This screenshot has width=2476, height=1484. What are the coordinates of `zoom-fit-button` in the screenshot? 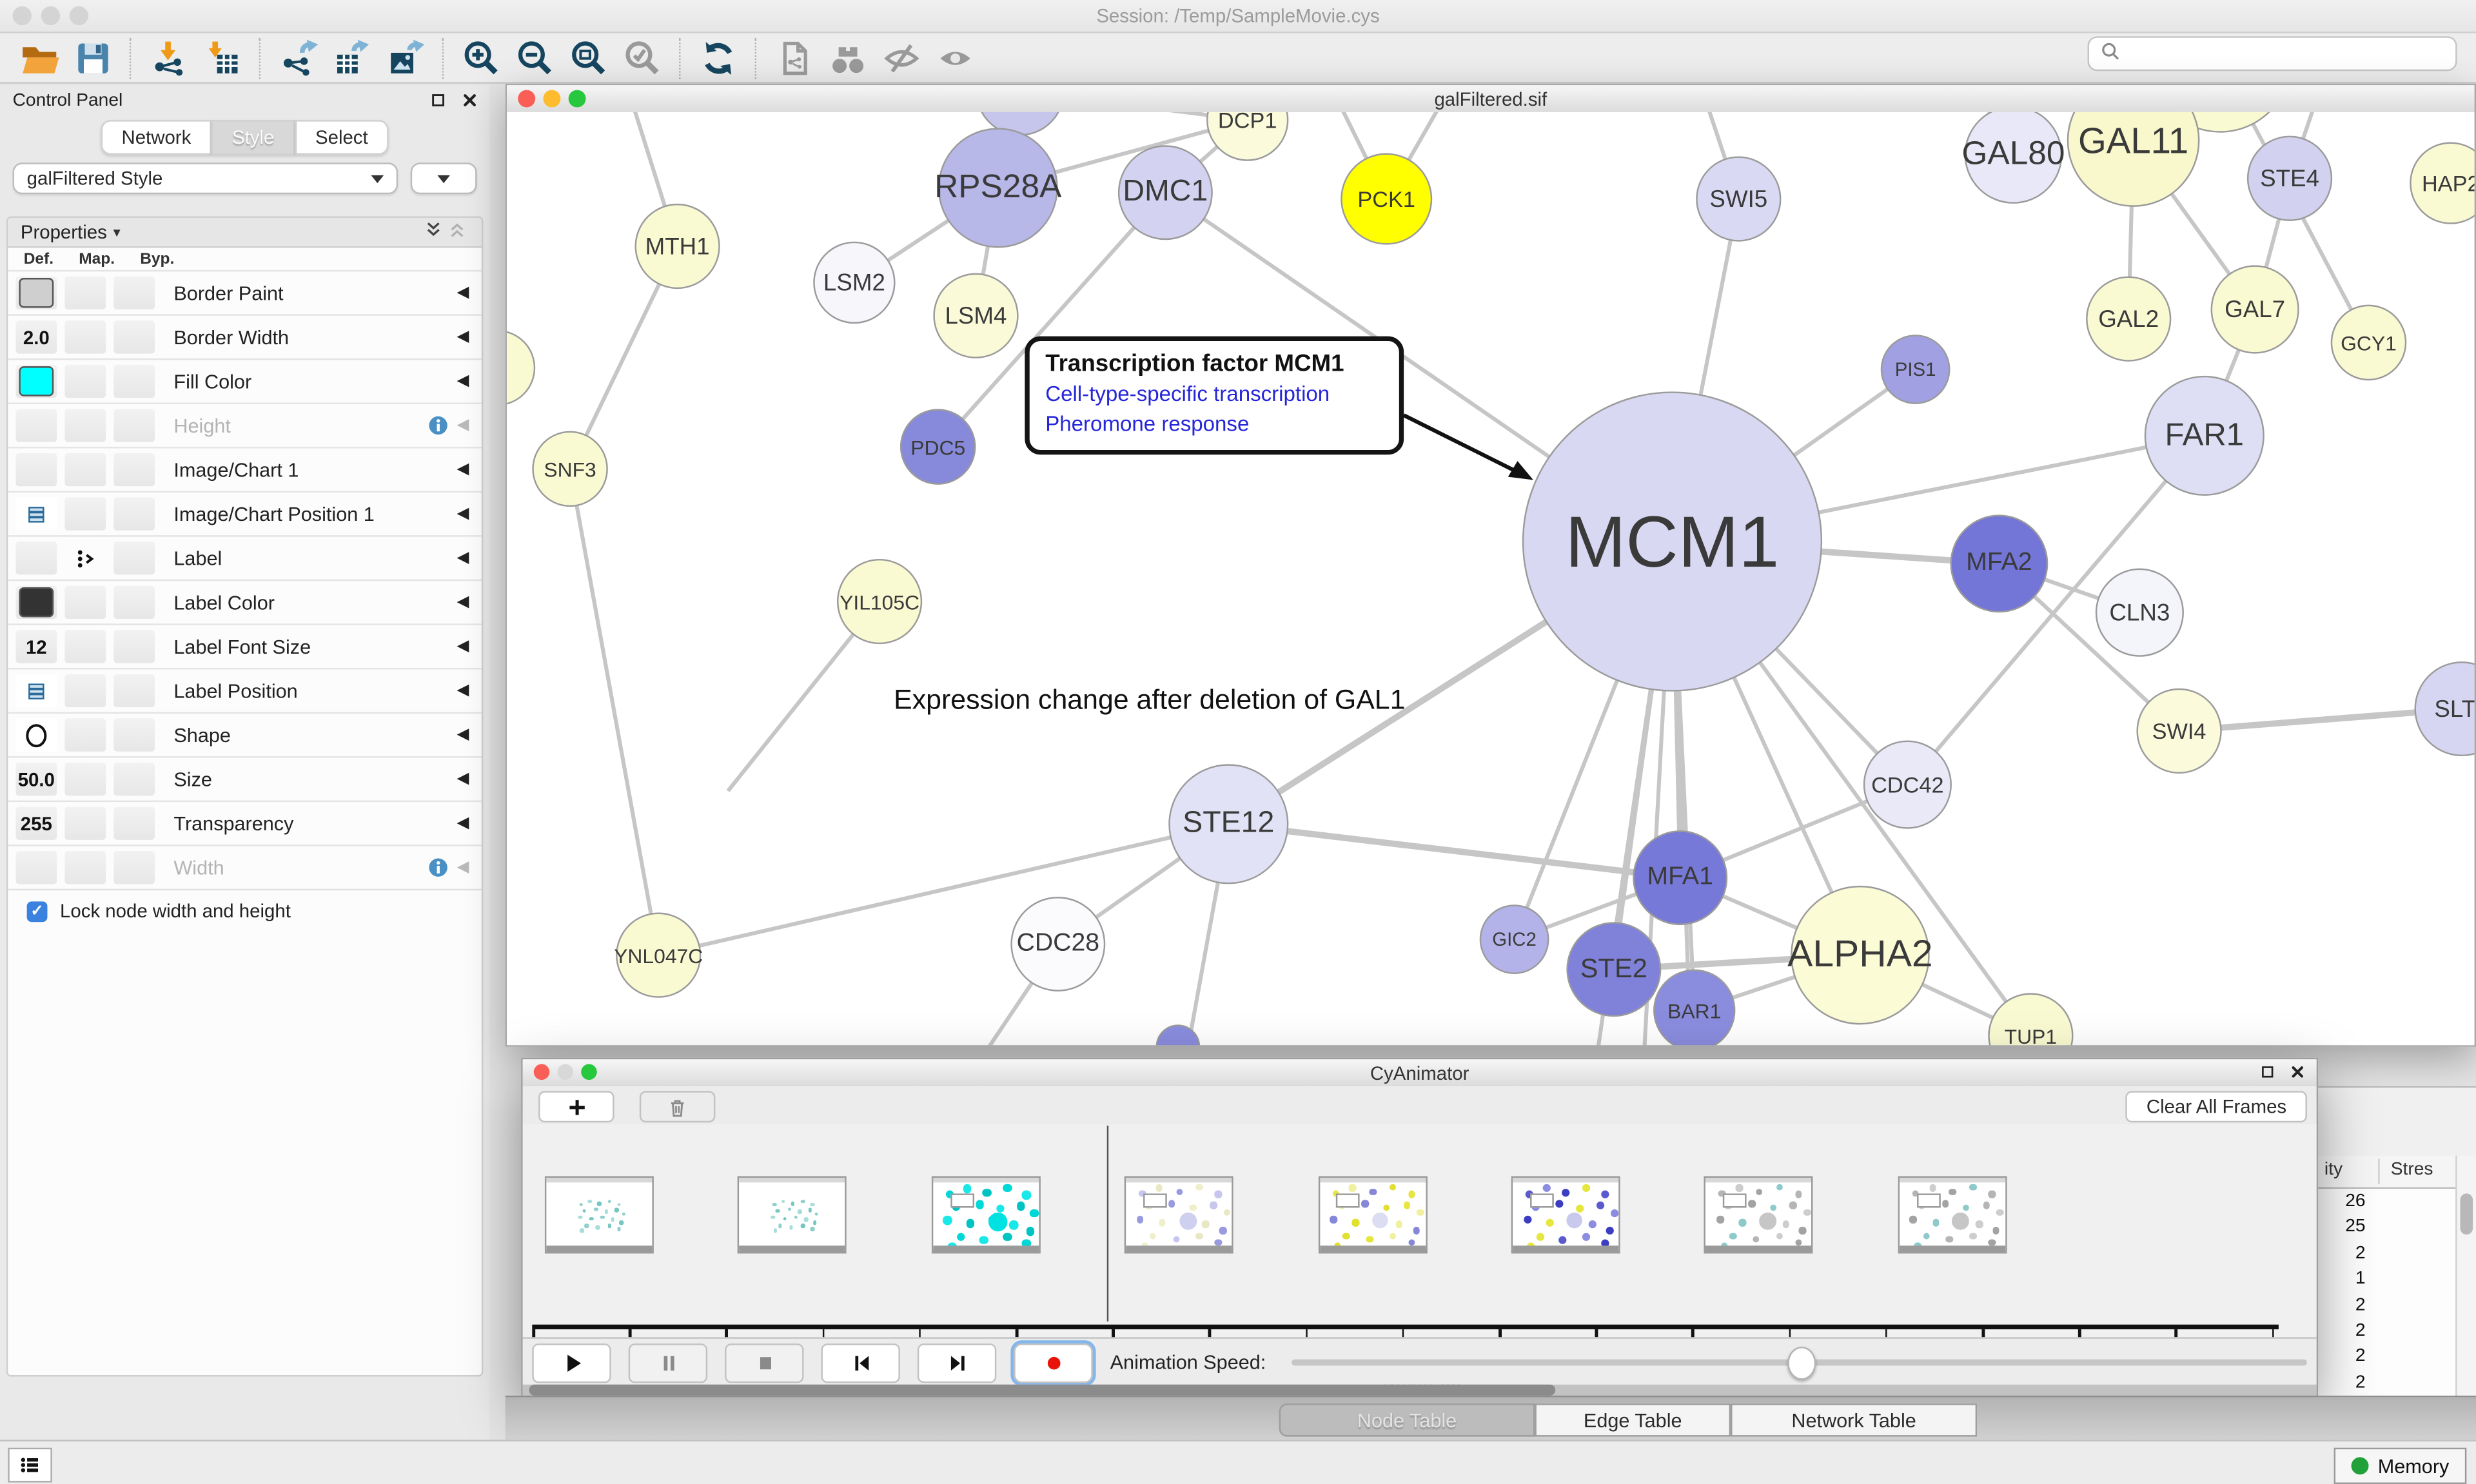 It's located at (589, 57).